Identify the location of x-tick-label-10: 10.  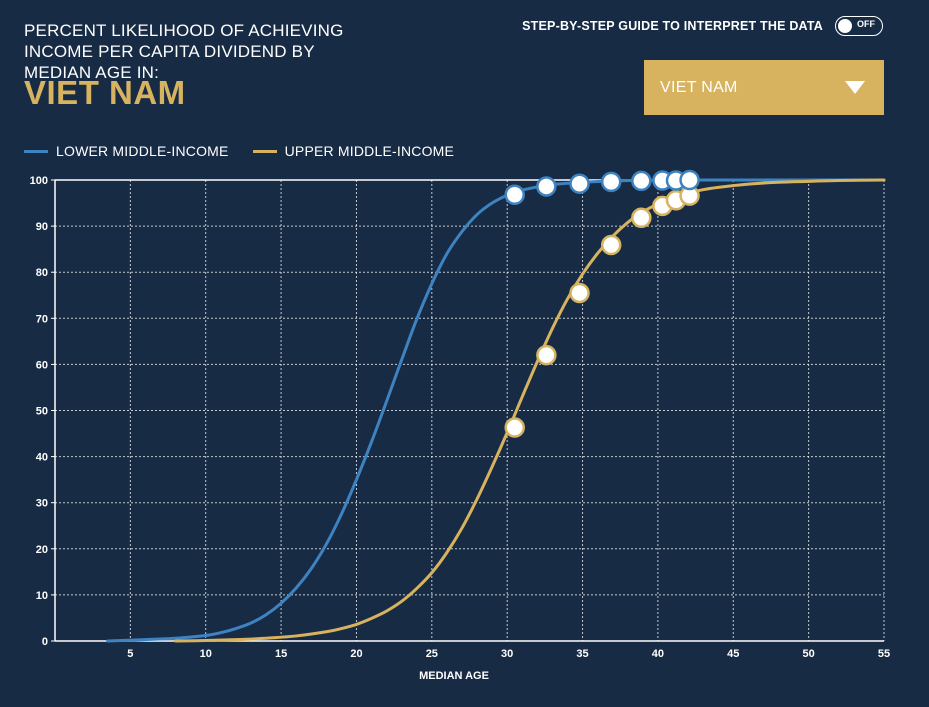
(206, 654).